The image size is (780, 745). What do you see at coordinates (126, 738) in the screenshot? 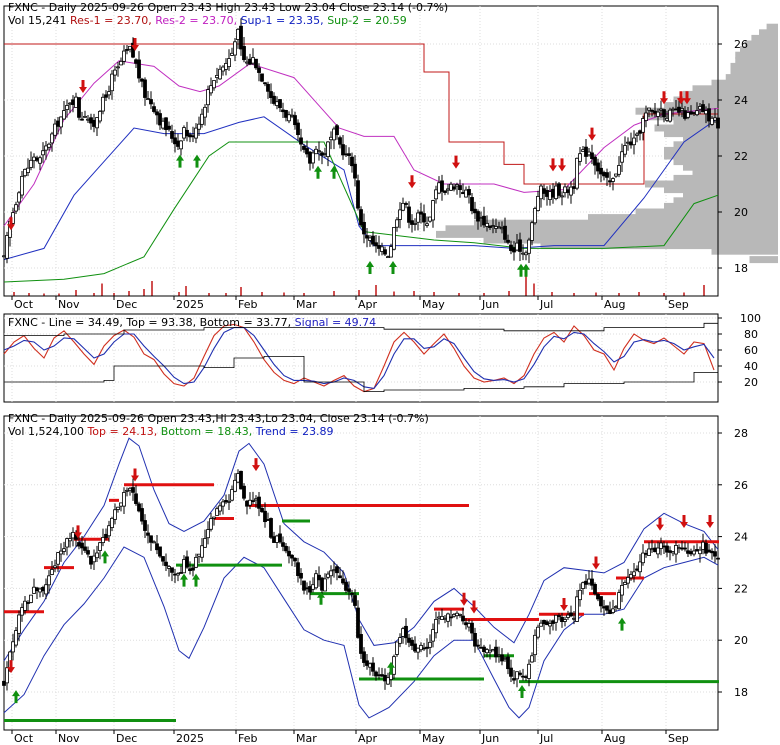
I see `trend-x-tick-label: Dec` at bounding box center [126, 738].